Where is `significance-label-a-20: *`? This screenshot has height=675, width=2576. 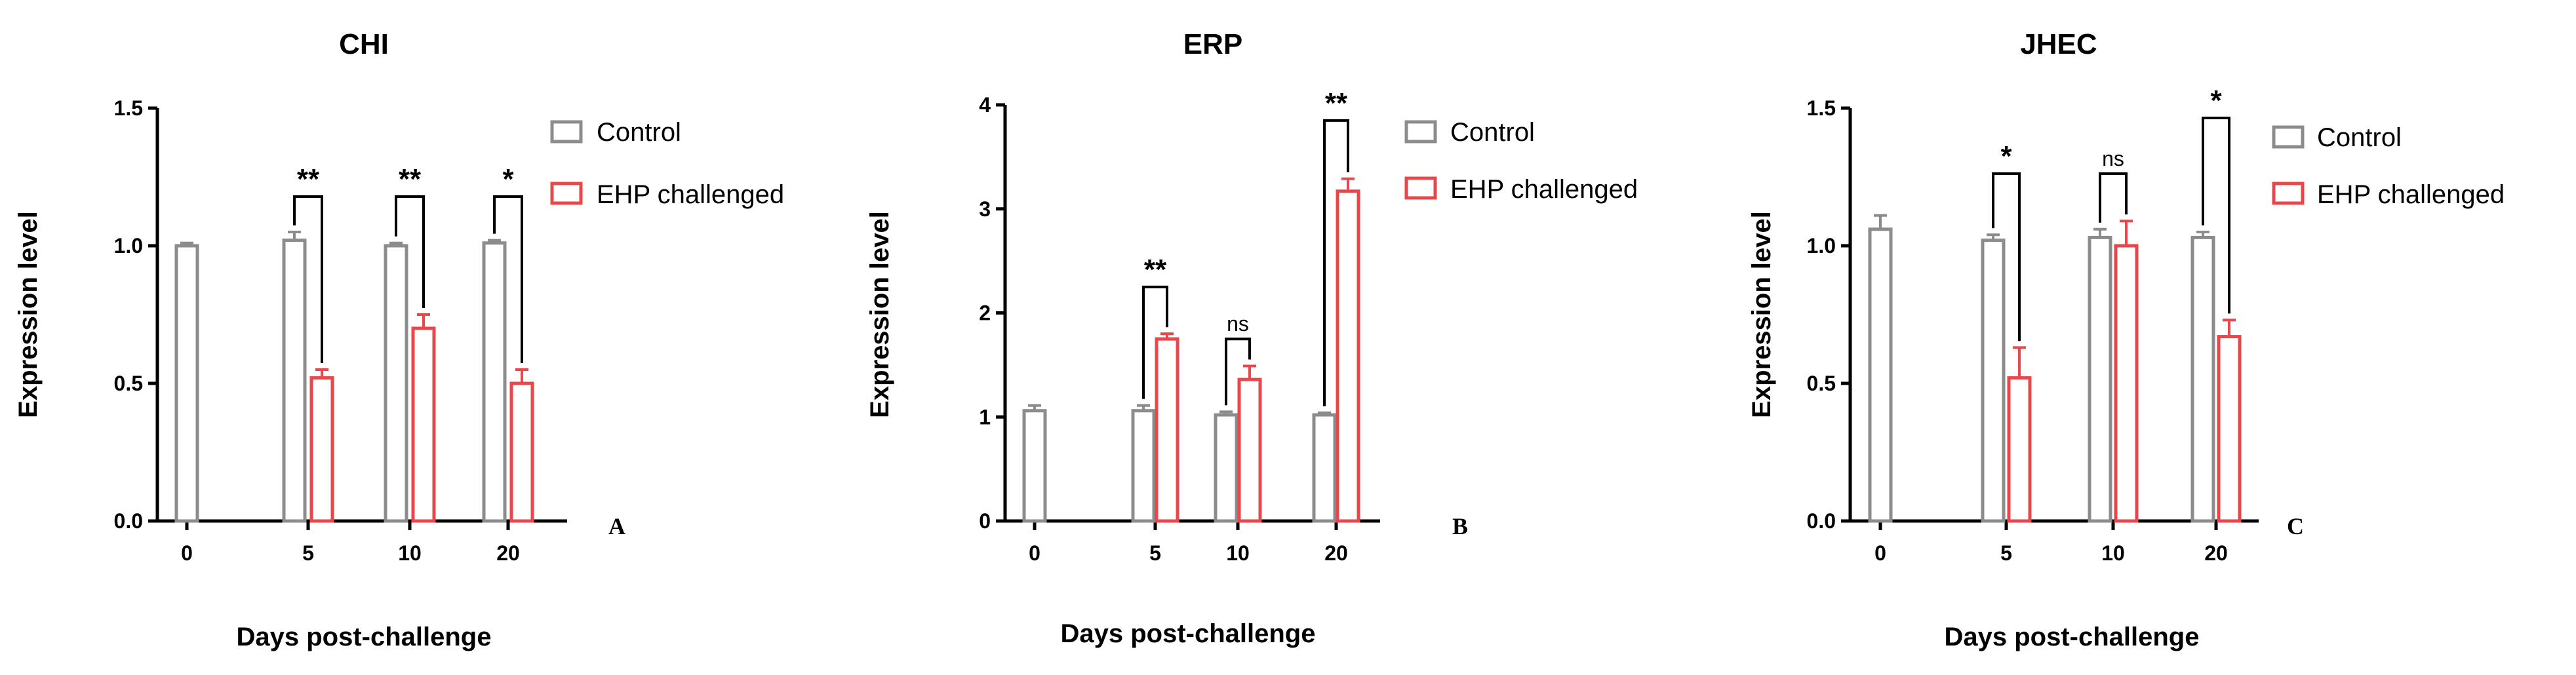 significance-label-a-20: * is located at coordinates (508, 179).